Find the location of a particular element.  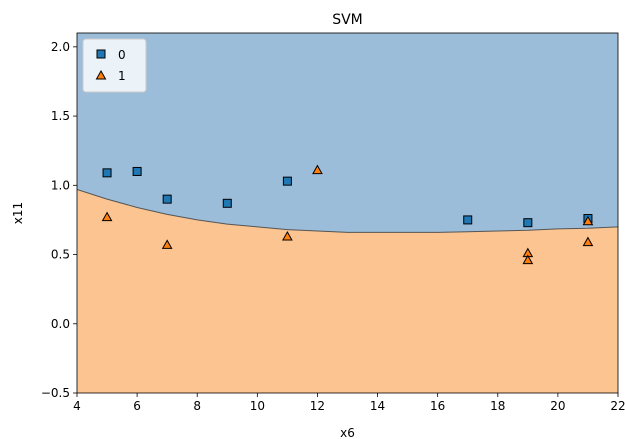

x-tick-label: 18 is located at coordinates (497, 406).